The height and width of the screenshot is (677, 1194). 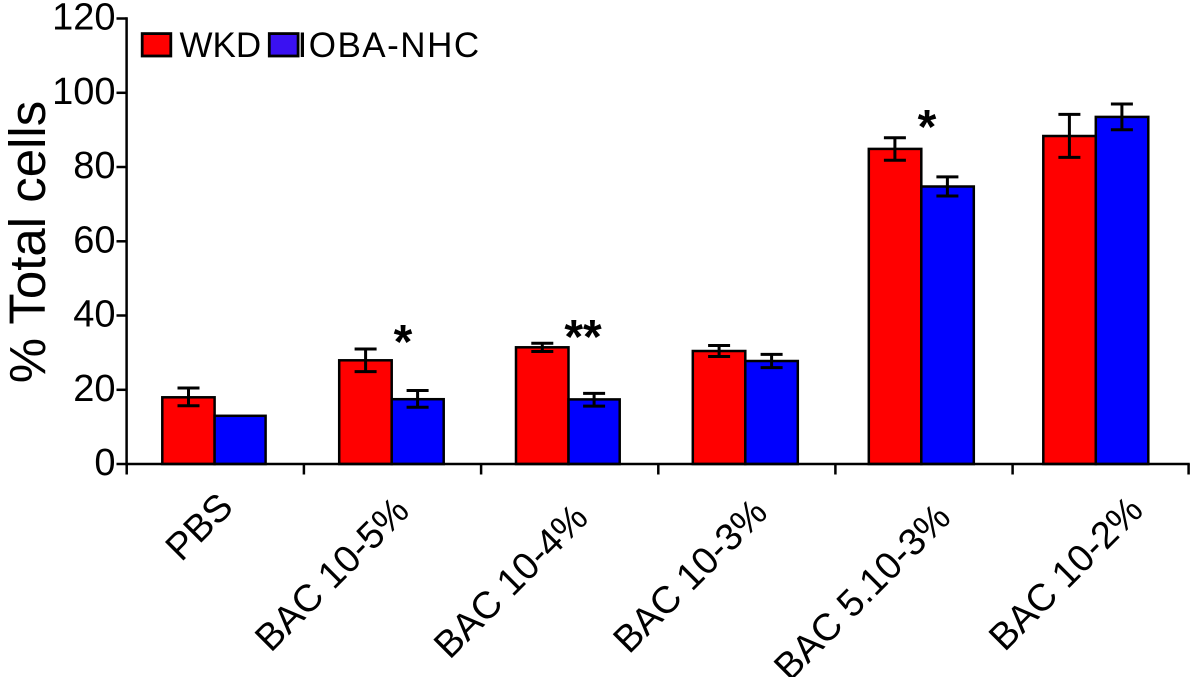 I want to click on svg-text: WKD, so click(x=221, y=45).